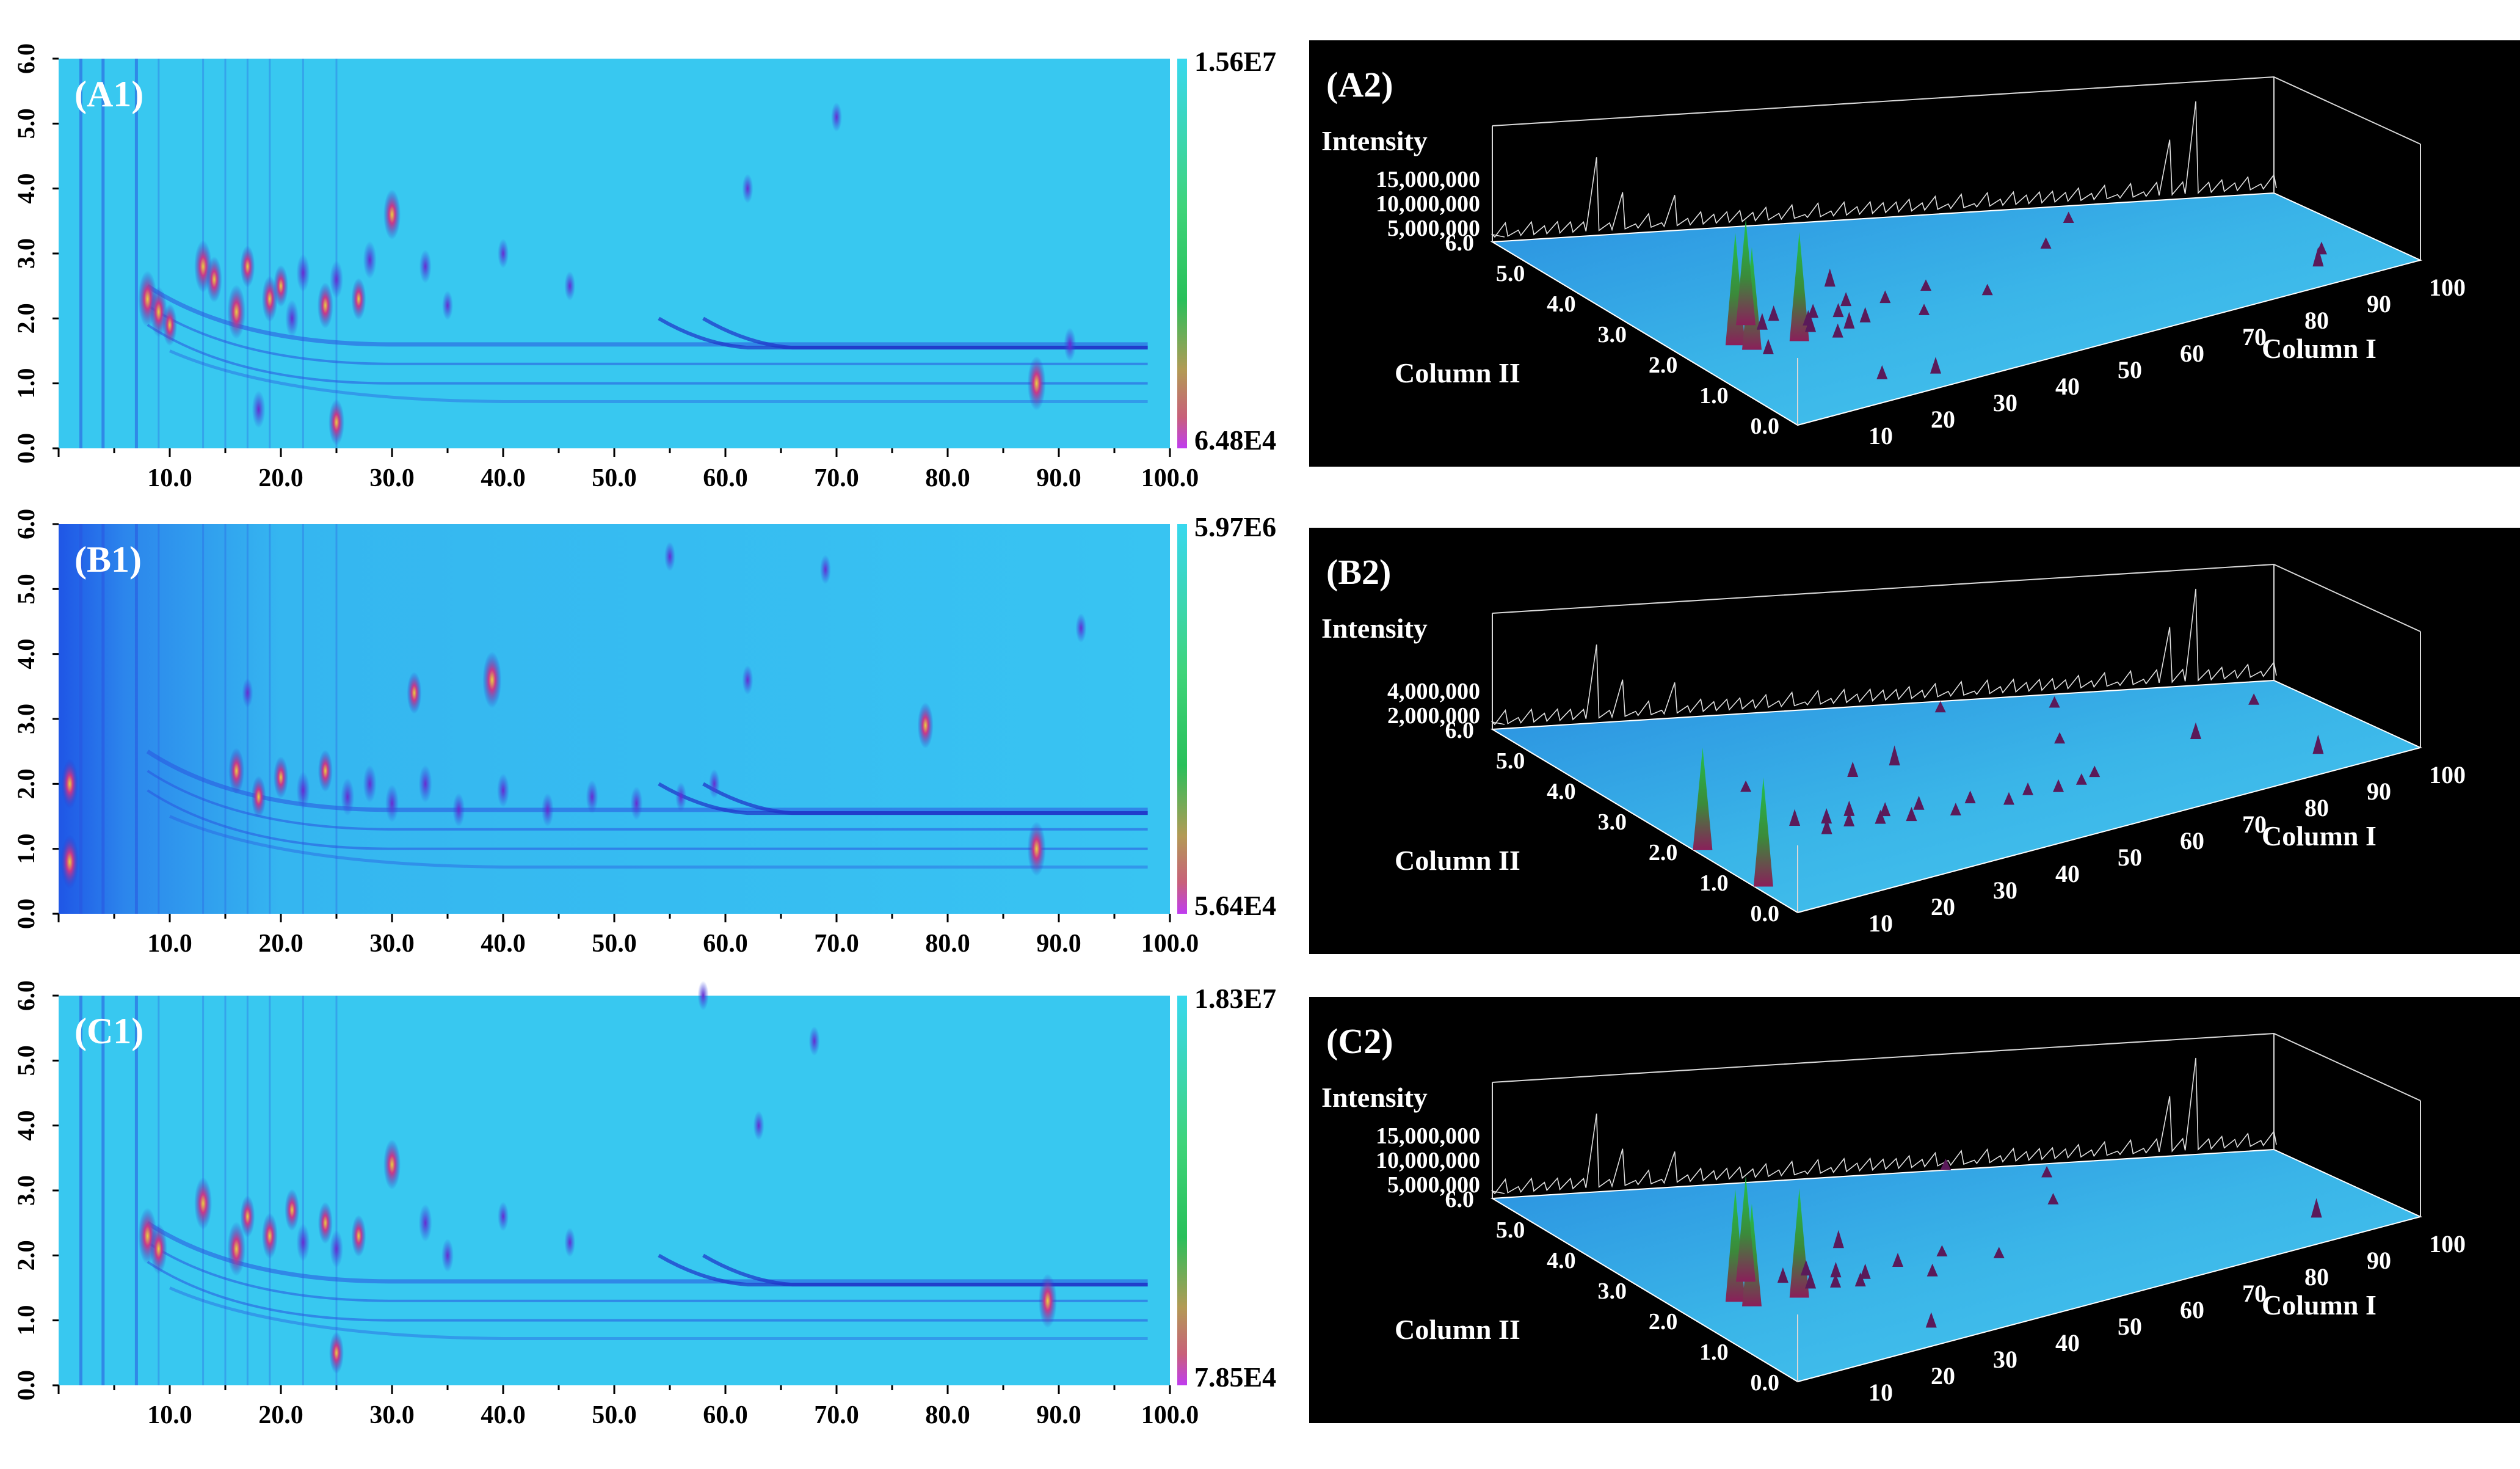 This screenshot has width=2520, height=1469. I want to click on x-tick-label: 50.0, so click(614, 1415).